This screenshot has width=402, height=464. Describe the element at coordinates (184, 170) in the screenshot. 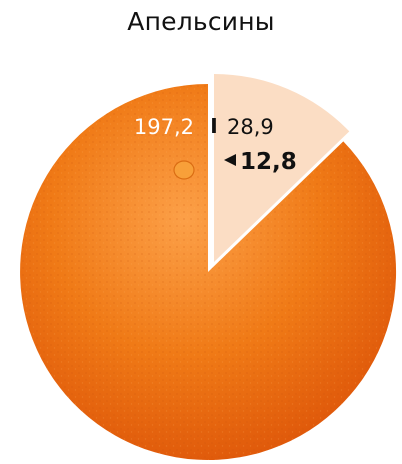

I see `orange-navel` at that location.